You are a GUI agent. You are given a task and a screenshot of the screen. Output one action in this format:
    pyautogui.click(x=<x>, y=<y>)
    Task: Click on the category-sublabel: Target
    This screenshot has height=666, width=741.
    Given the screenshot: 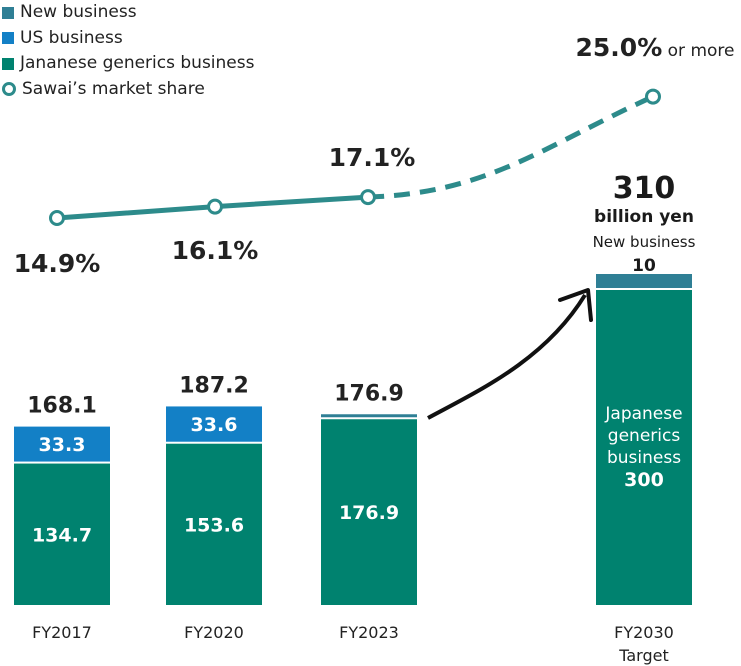 What is the action you would take?
    pyautogui.click(x=643, y=655)
    